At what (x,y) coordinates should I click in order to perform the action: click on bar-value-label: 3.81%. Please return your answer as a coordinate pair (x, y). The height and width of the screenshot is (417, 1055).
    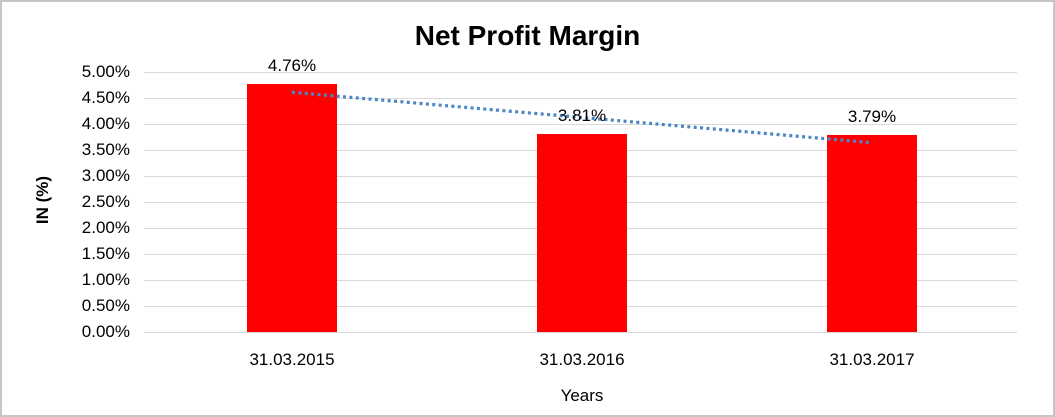
    Looking at the image, I should click on (582, 115).